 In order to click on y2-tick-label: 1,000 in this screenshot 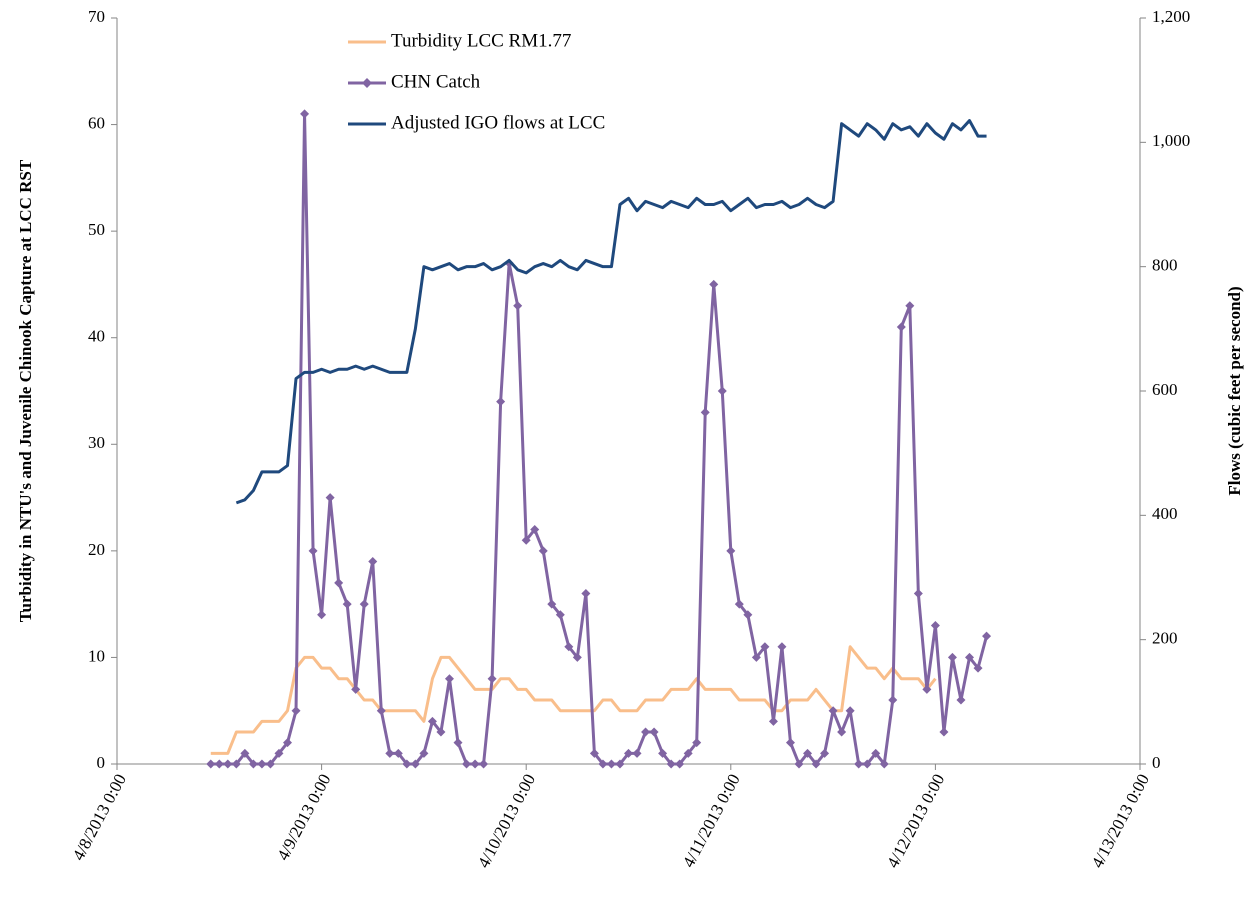, I will do `click(1171, 140)`.